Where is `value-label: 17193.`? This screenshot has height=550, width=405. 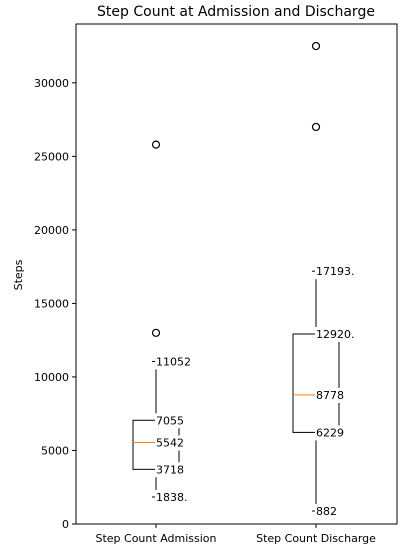 value-label: 17193. is located at coordinates (335, 271).